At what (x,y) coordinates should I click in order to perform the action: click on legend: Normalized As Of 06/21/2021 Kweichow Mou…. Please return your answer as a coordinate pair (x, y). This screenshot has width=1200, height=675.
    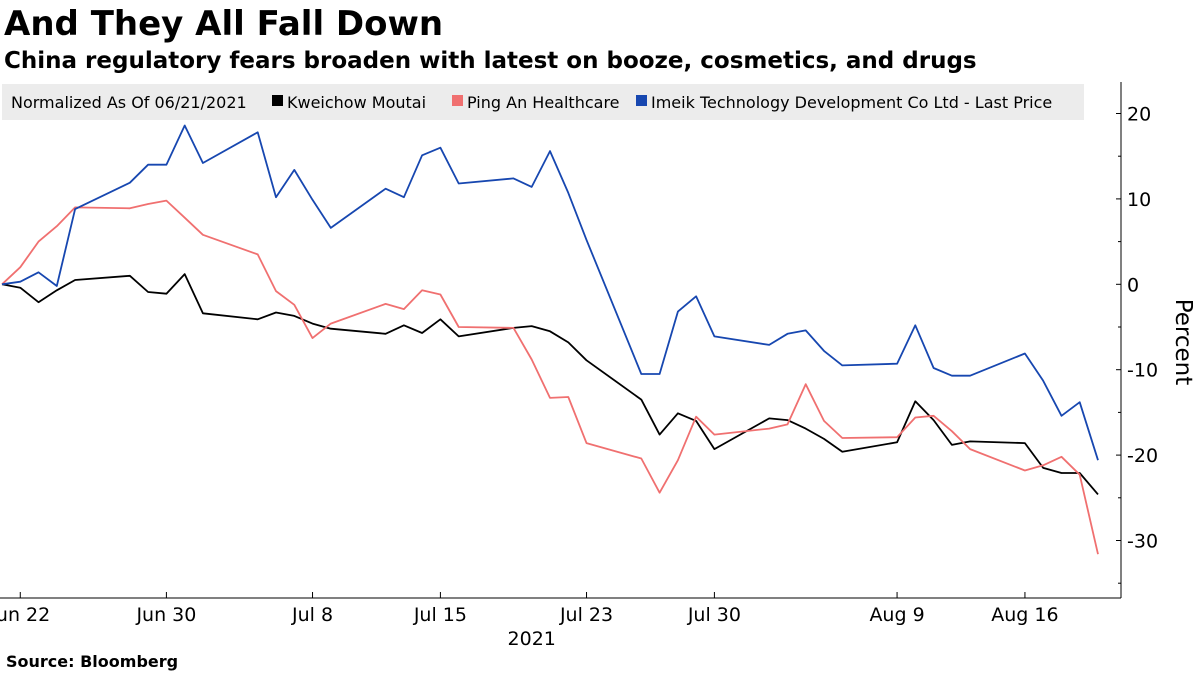
    Looking at the image, I should click on (543, 102).